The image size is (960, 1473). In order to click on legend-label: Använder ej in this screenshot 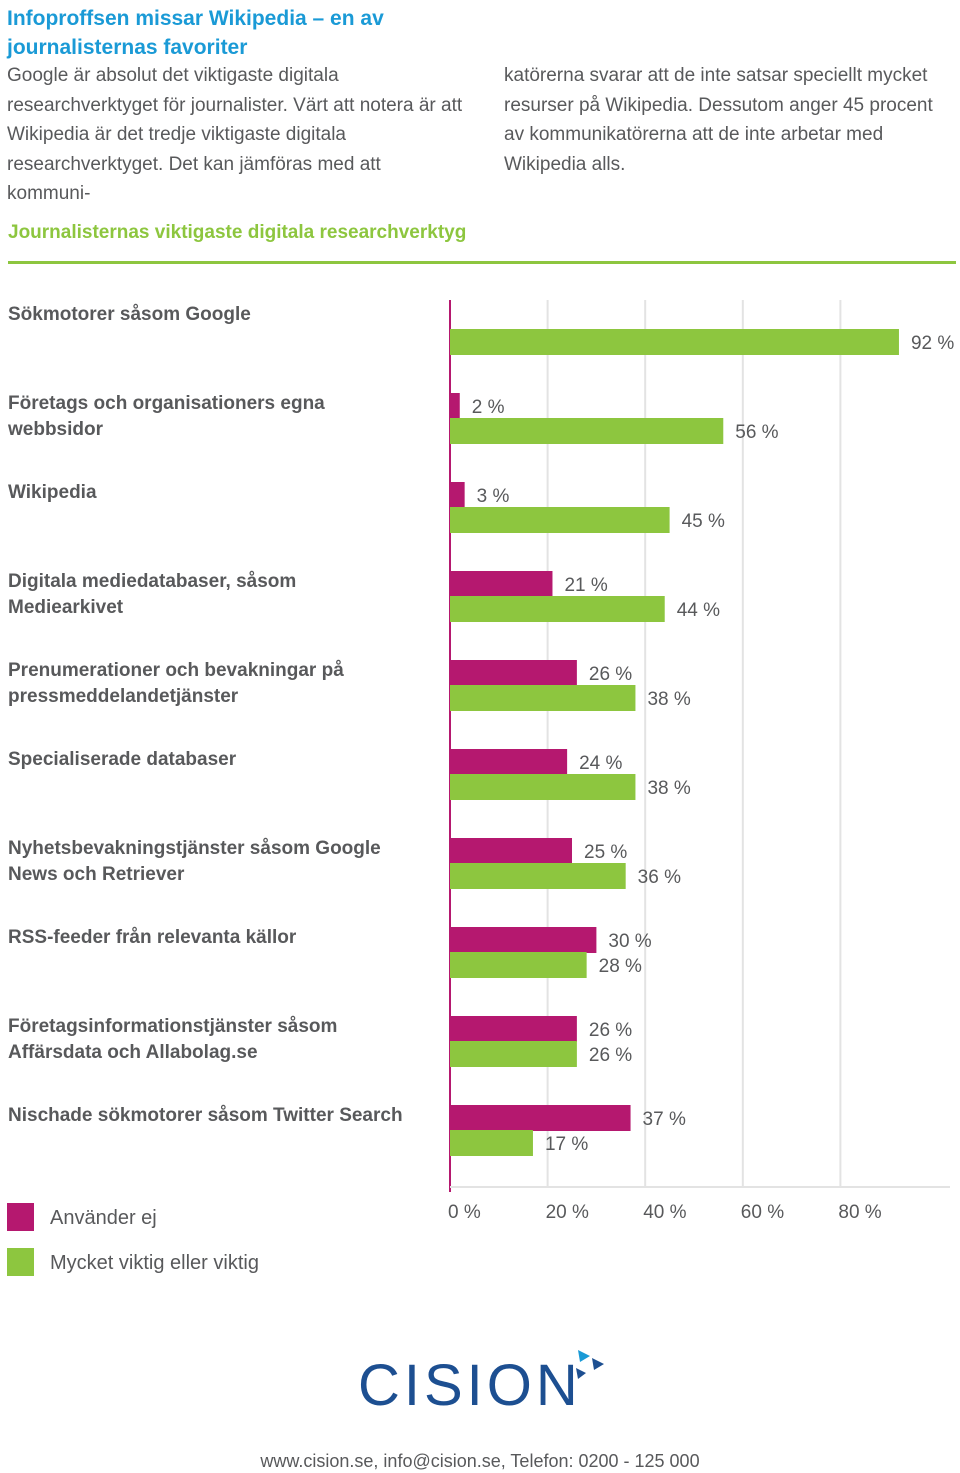, I will do `click(103, 1218)`.